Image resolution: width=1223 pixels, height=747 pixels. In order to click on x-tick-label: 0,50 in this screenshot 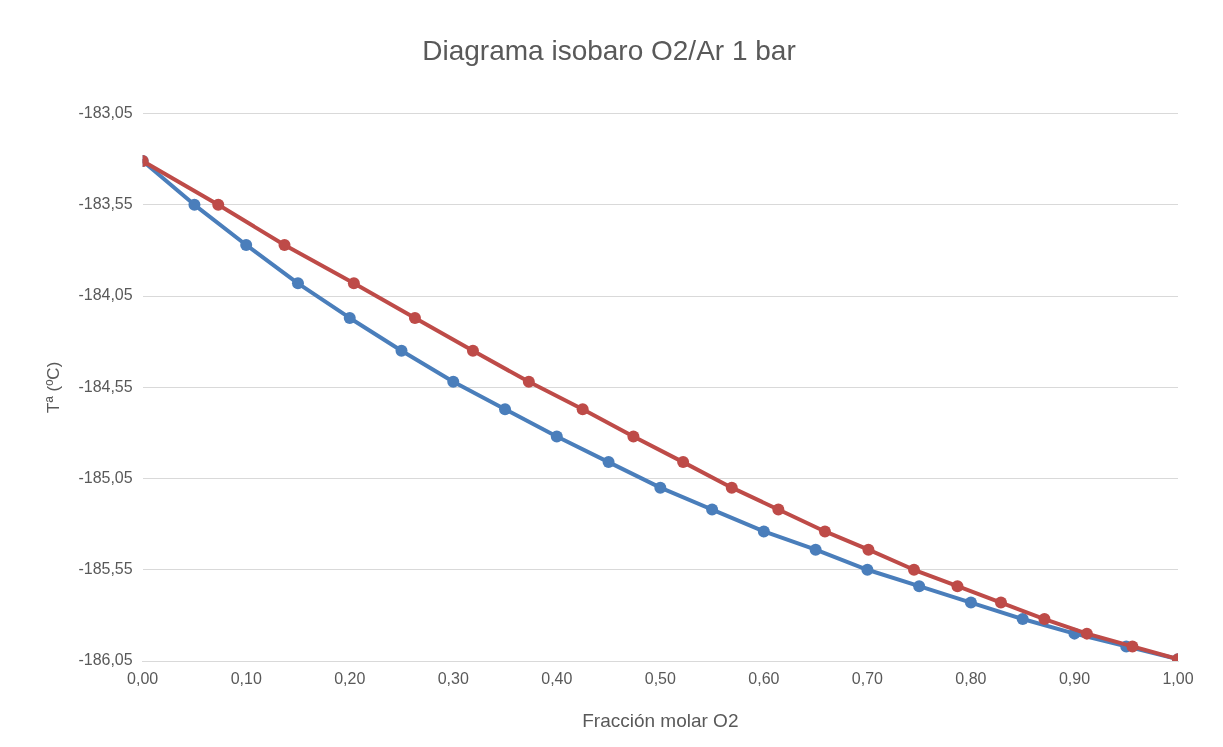, I will do `click(660, 679)`.